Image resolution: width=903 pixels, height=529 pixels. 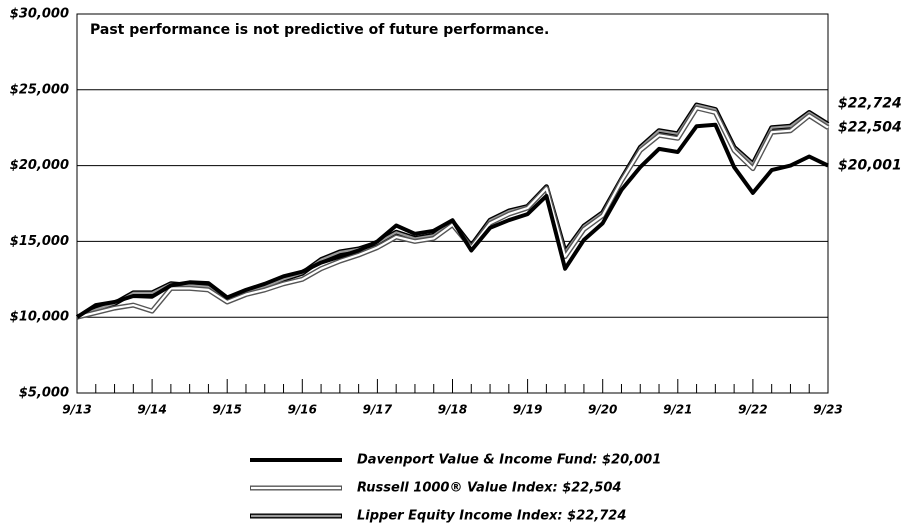 I want to click on x-tick-label: 9/21, so click(x=677, y=410).